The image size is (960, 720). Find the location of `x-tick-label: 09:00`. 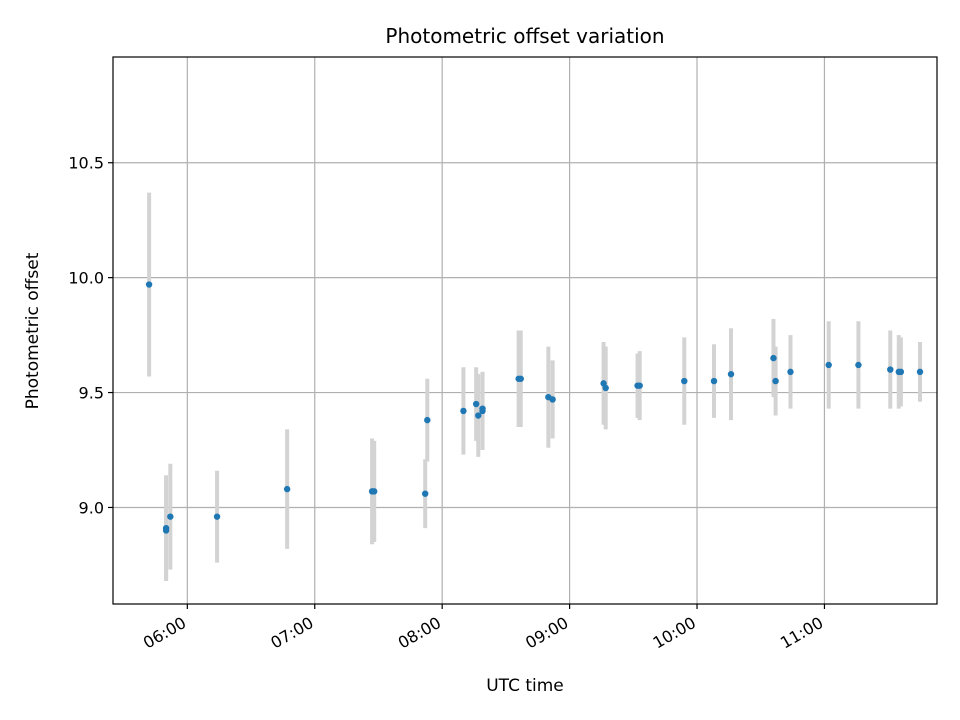

x-tick-label: 09:00 is located at coordinates (546, 633).